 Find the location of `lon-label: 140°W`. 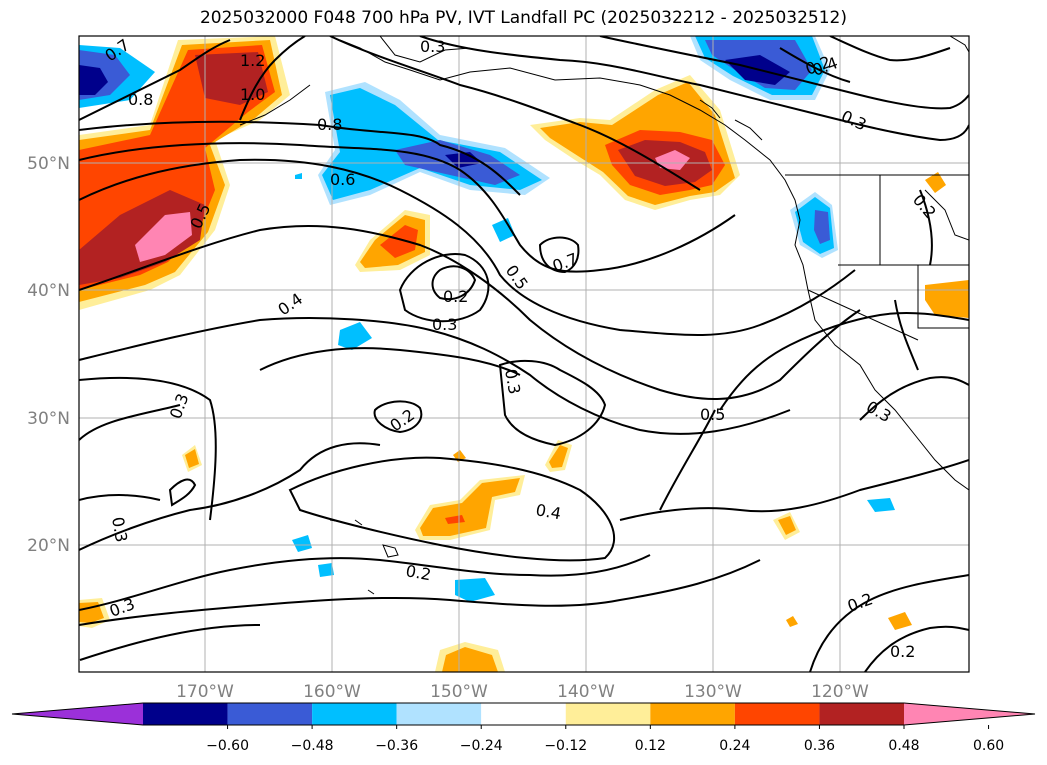

lon-label: 140°W is located at coordinates (586, 692).